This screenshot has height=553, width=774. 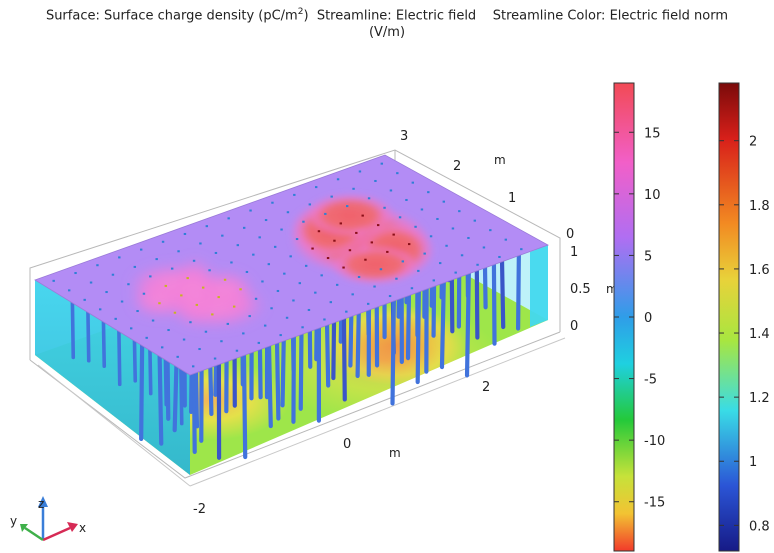 What do you see at coordinates (512, 198) in the screenshot?
I see `y-tick-label: 1` at bounding box center [512, 198].